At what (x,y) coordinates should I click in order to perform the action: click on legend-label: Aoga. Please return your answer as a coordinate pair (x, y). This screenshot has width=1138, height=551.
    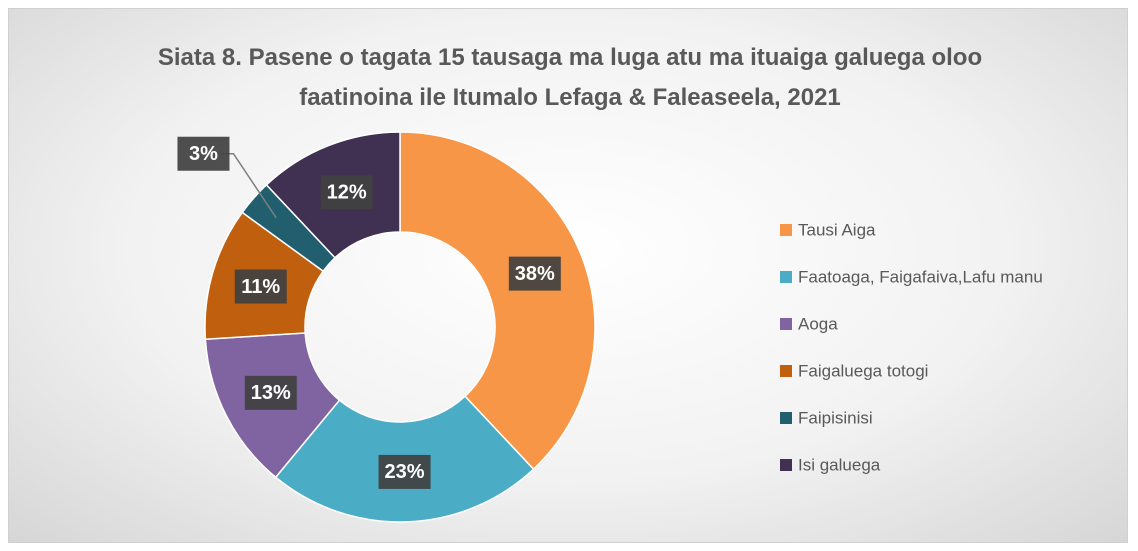
    Looking at the image, I should click on (818, 323).